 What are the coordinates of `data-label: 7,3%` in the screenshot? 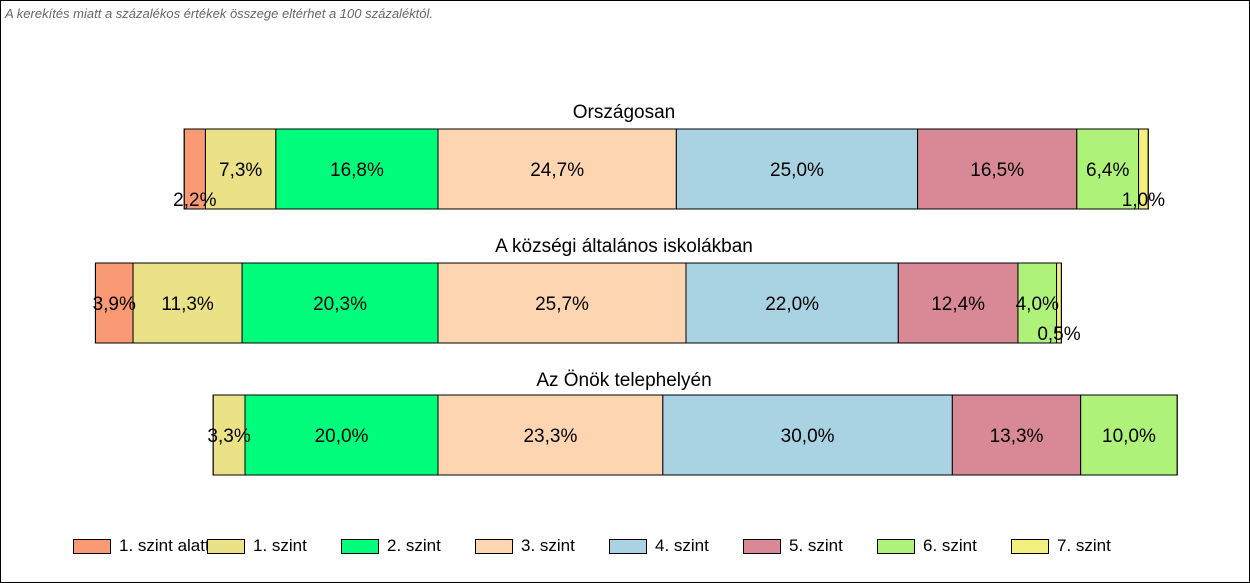 It's located at (240, 170).